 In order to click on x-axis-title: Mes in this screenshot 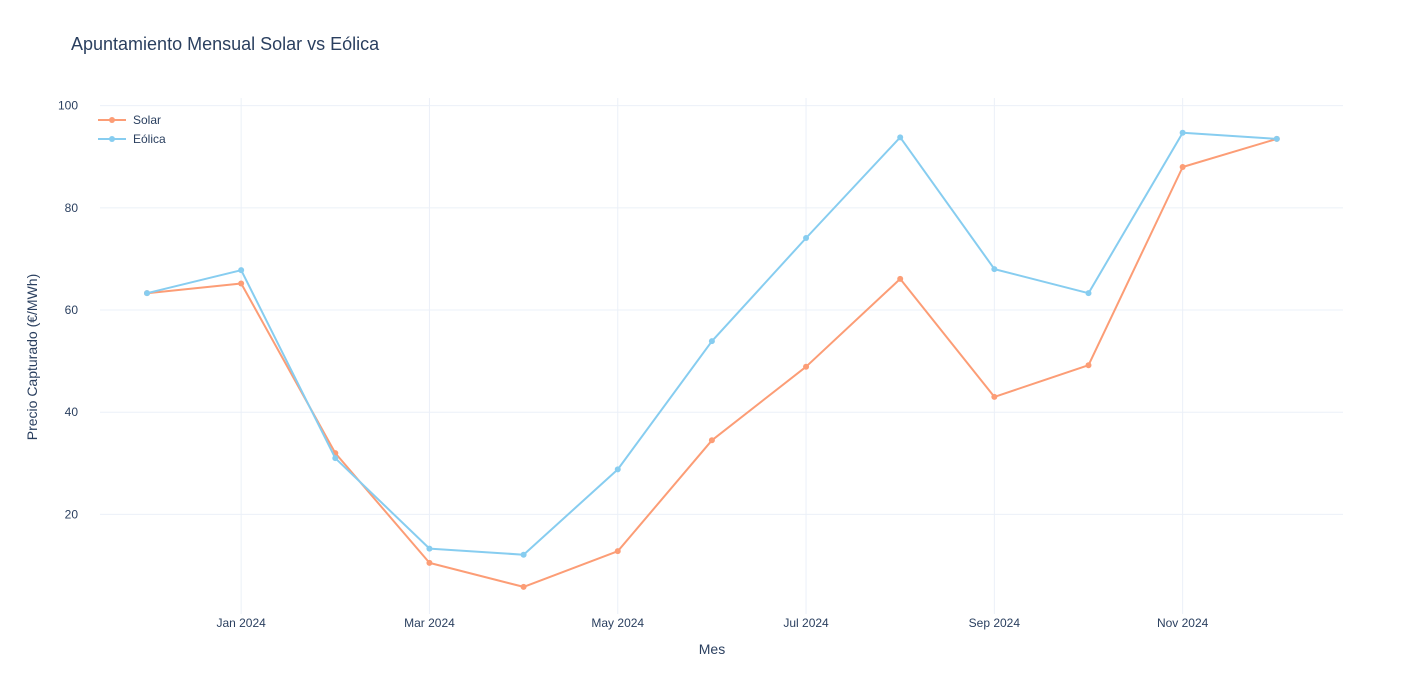, I will do `click(712, 649)`.